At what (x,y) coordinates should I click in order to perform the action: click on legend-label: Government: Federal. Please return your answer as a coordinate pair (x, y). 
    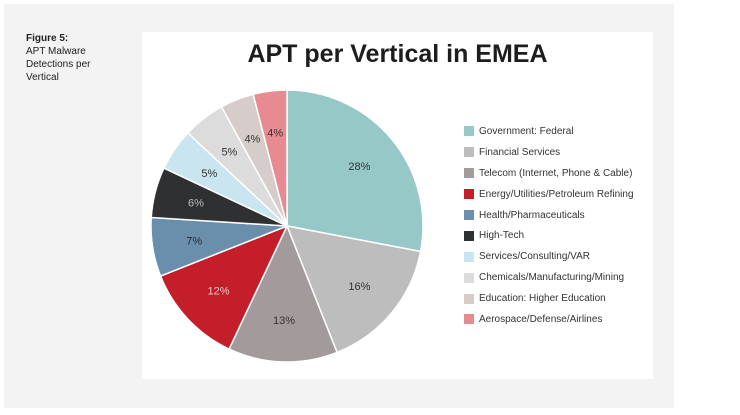
    Looking at the image, I should click on (526, 131).